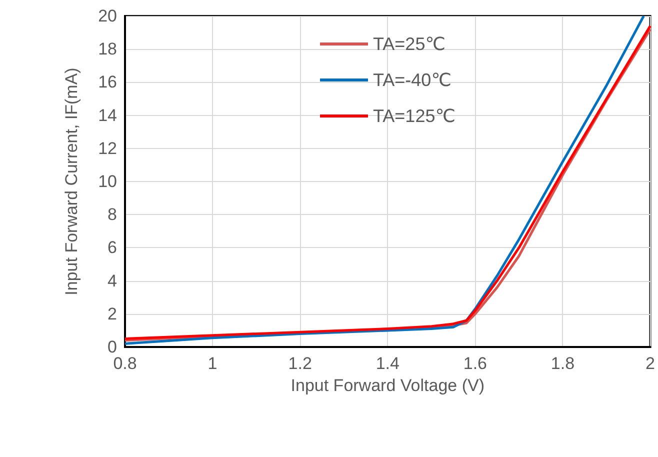 The height and width of the screenshot is (457, 658). I want to click on y-tick-label: 4, so click(112, 280).